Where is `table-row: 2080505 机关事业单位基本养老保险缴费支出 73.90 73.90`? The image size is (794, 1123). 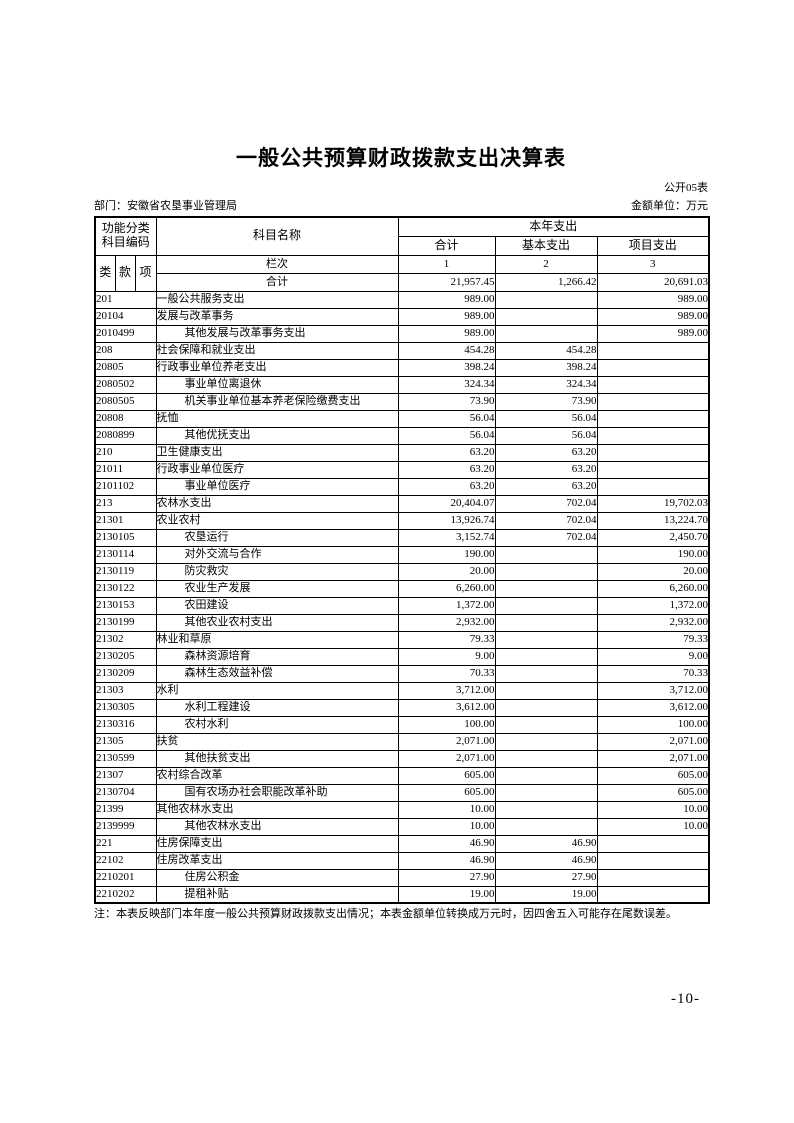 table-row: 2080505 机关事业单位基本养老保险缴费支出 73.90 73.90 is located at coordinates (402, 401).